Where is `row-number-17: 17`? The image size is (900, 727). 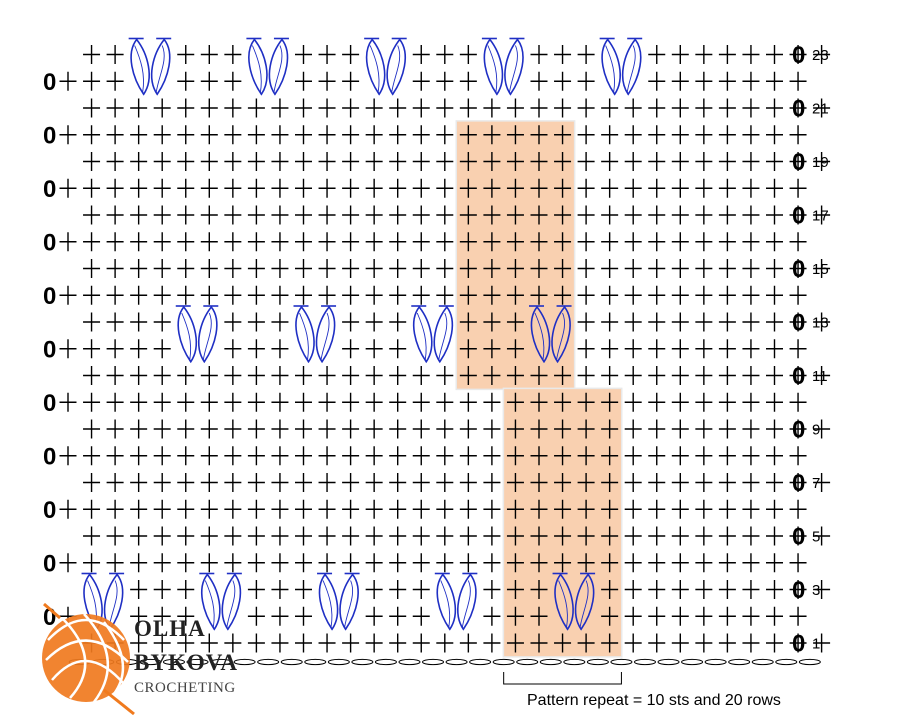 row-number-17: 17 is located at coordinates (820, 216).